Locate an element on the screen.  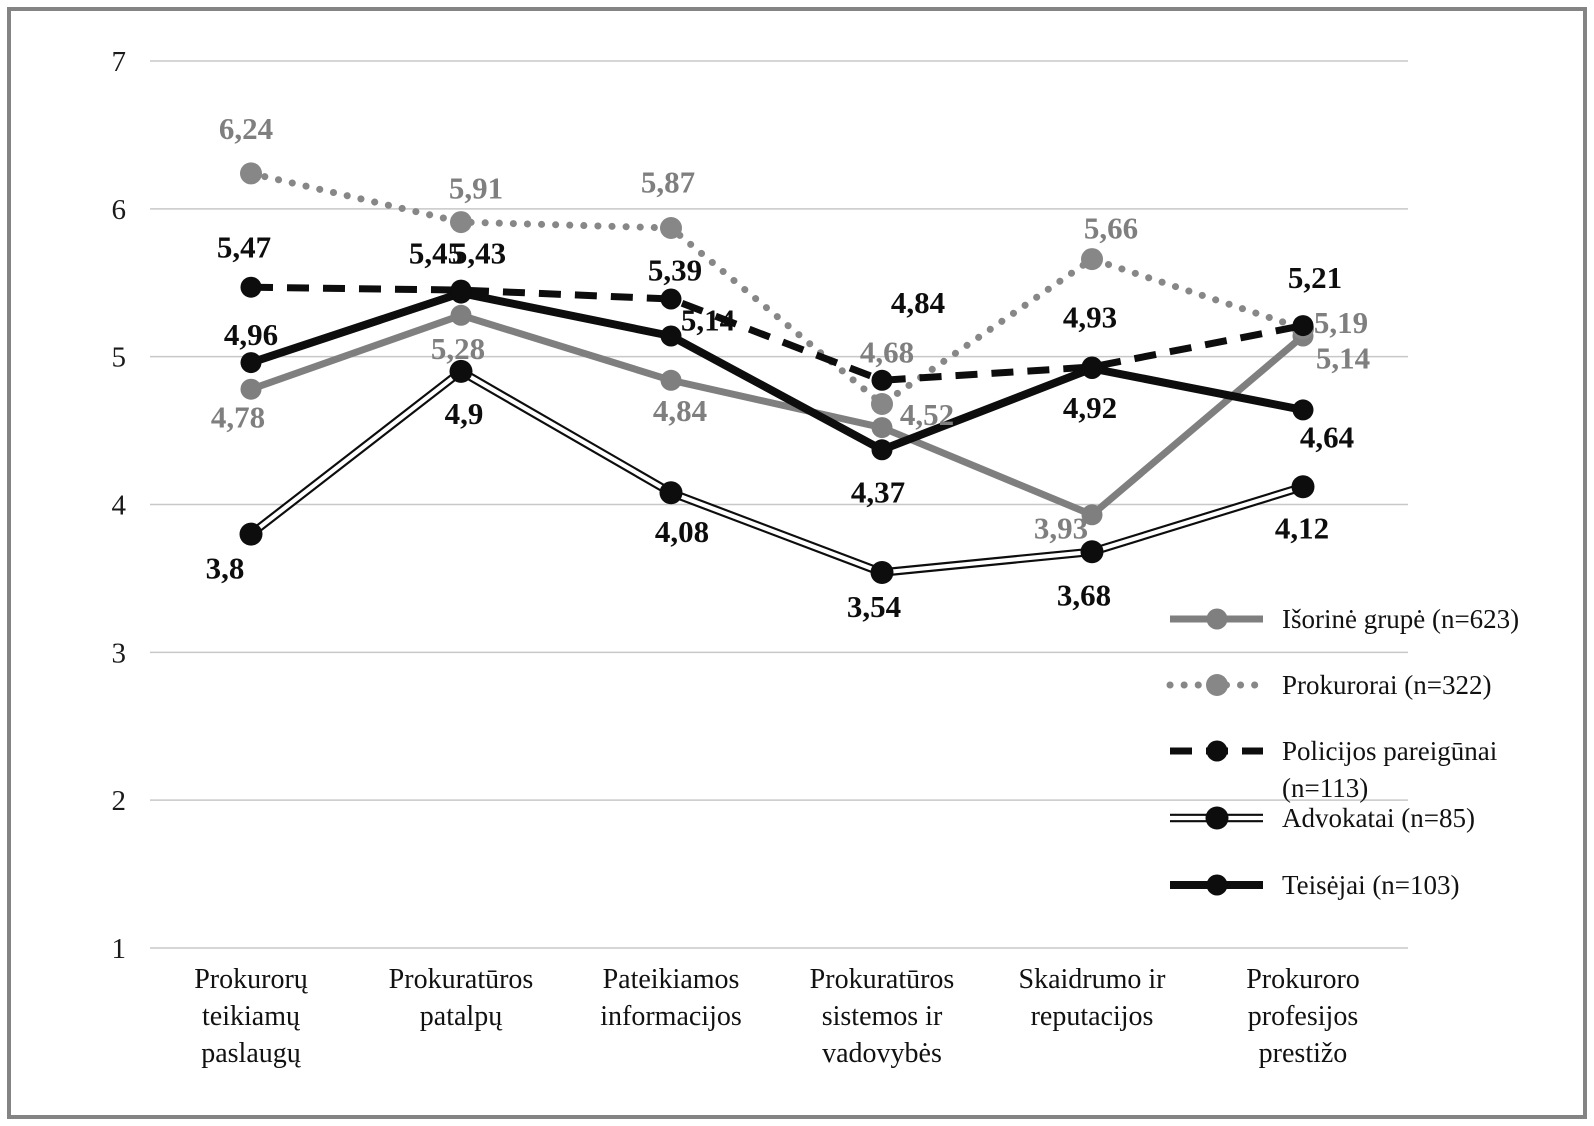
legend-label: Advokatai (n=85) is located at coordinates (1378, 818).